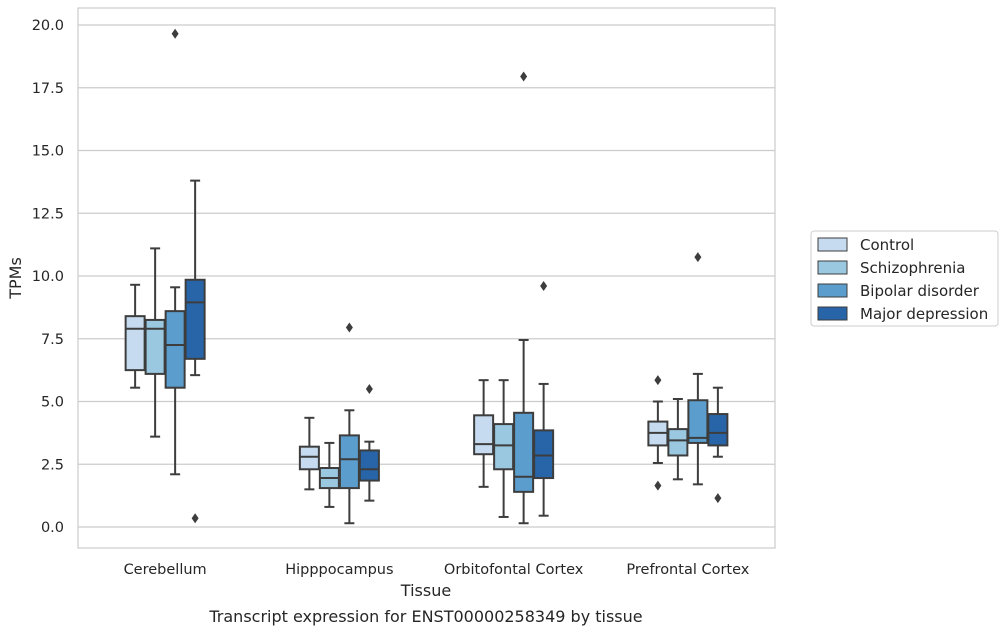 The height and width of the screenshot is (634, 1007). What do you see at coordinates (48, 89) in the screenshot?
I see `y-tick-label: 17.5` at bounding box center [48, 89].